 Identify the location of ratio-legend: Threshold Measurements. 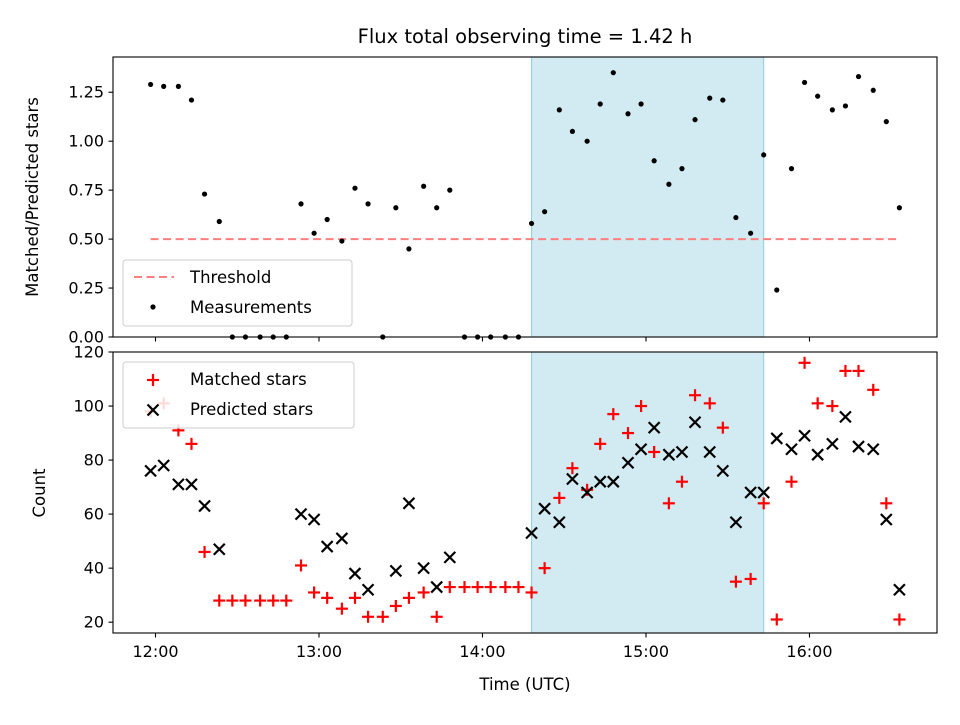
(237, 293).